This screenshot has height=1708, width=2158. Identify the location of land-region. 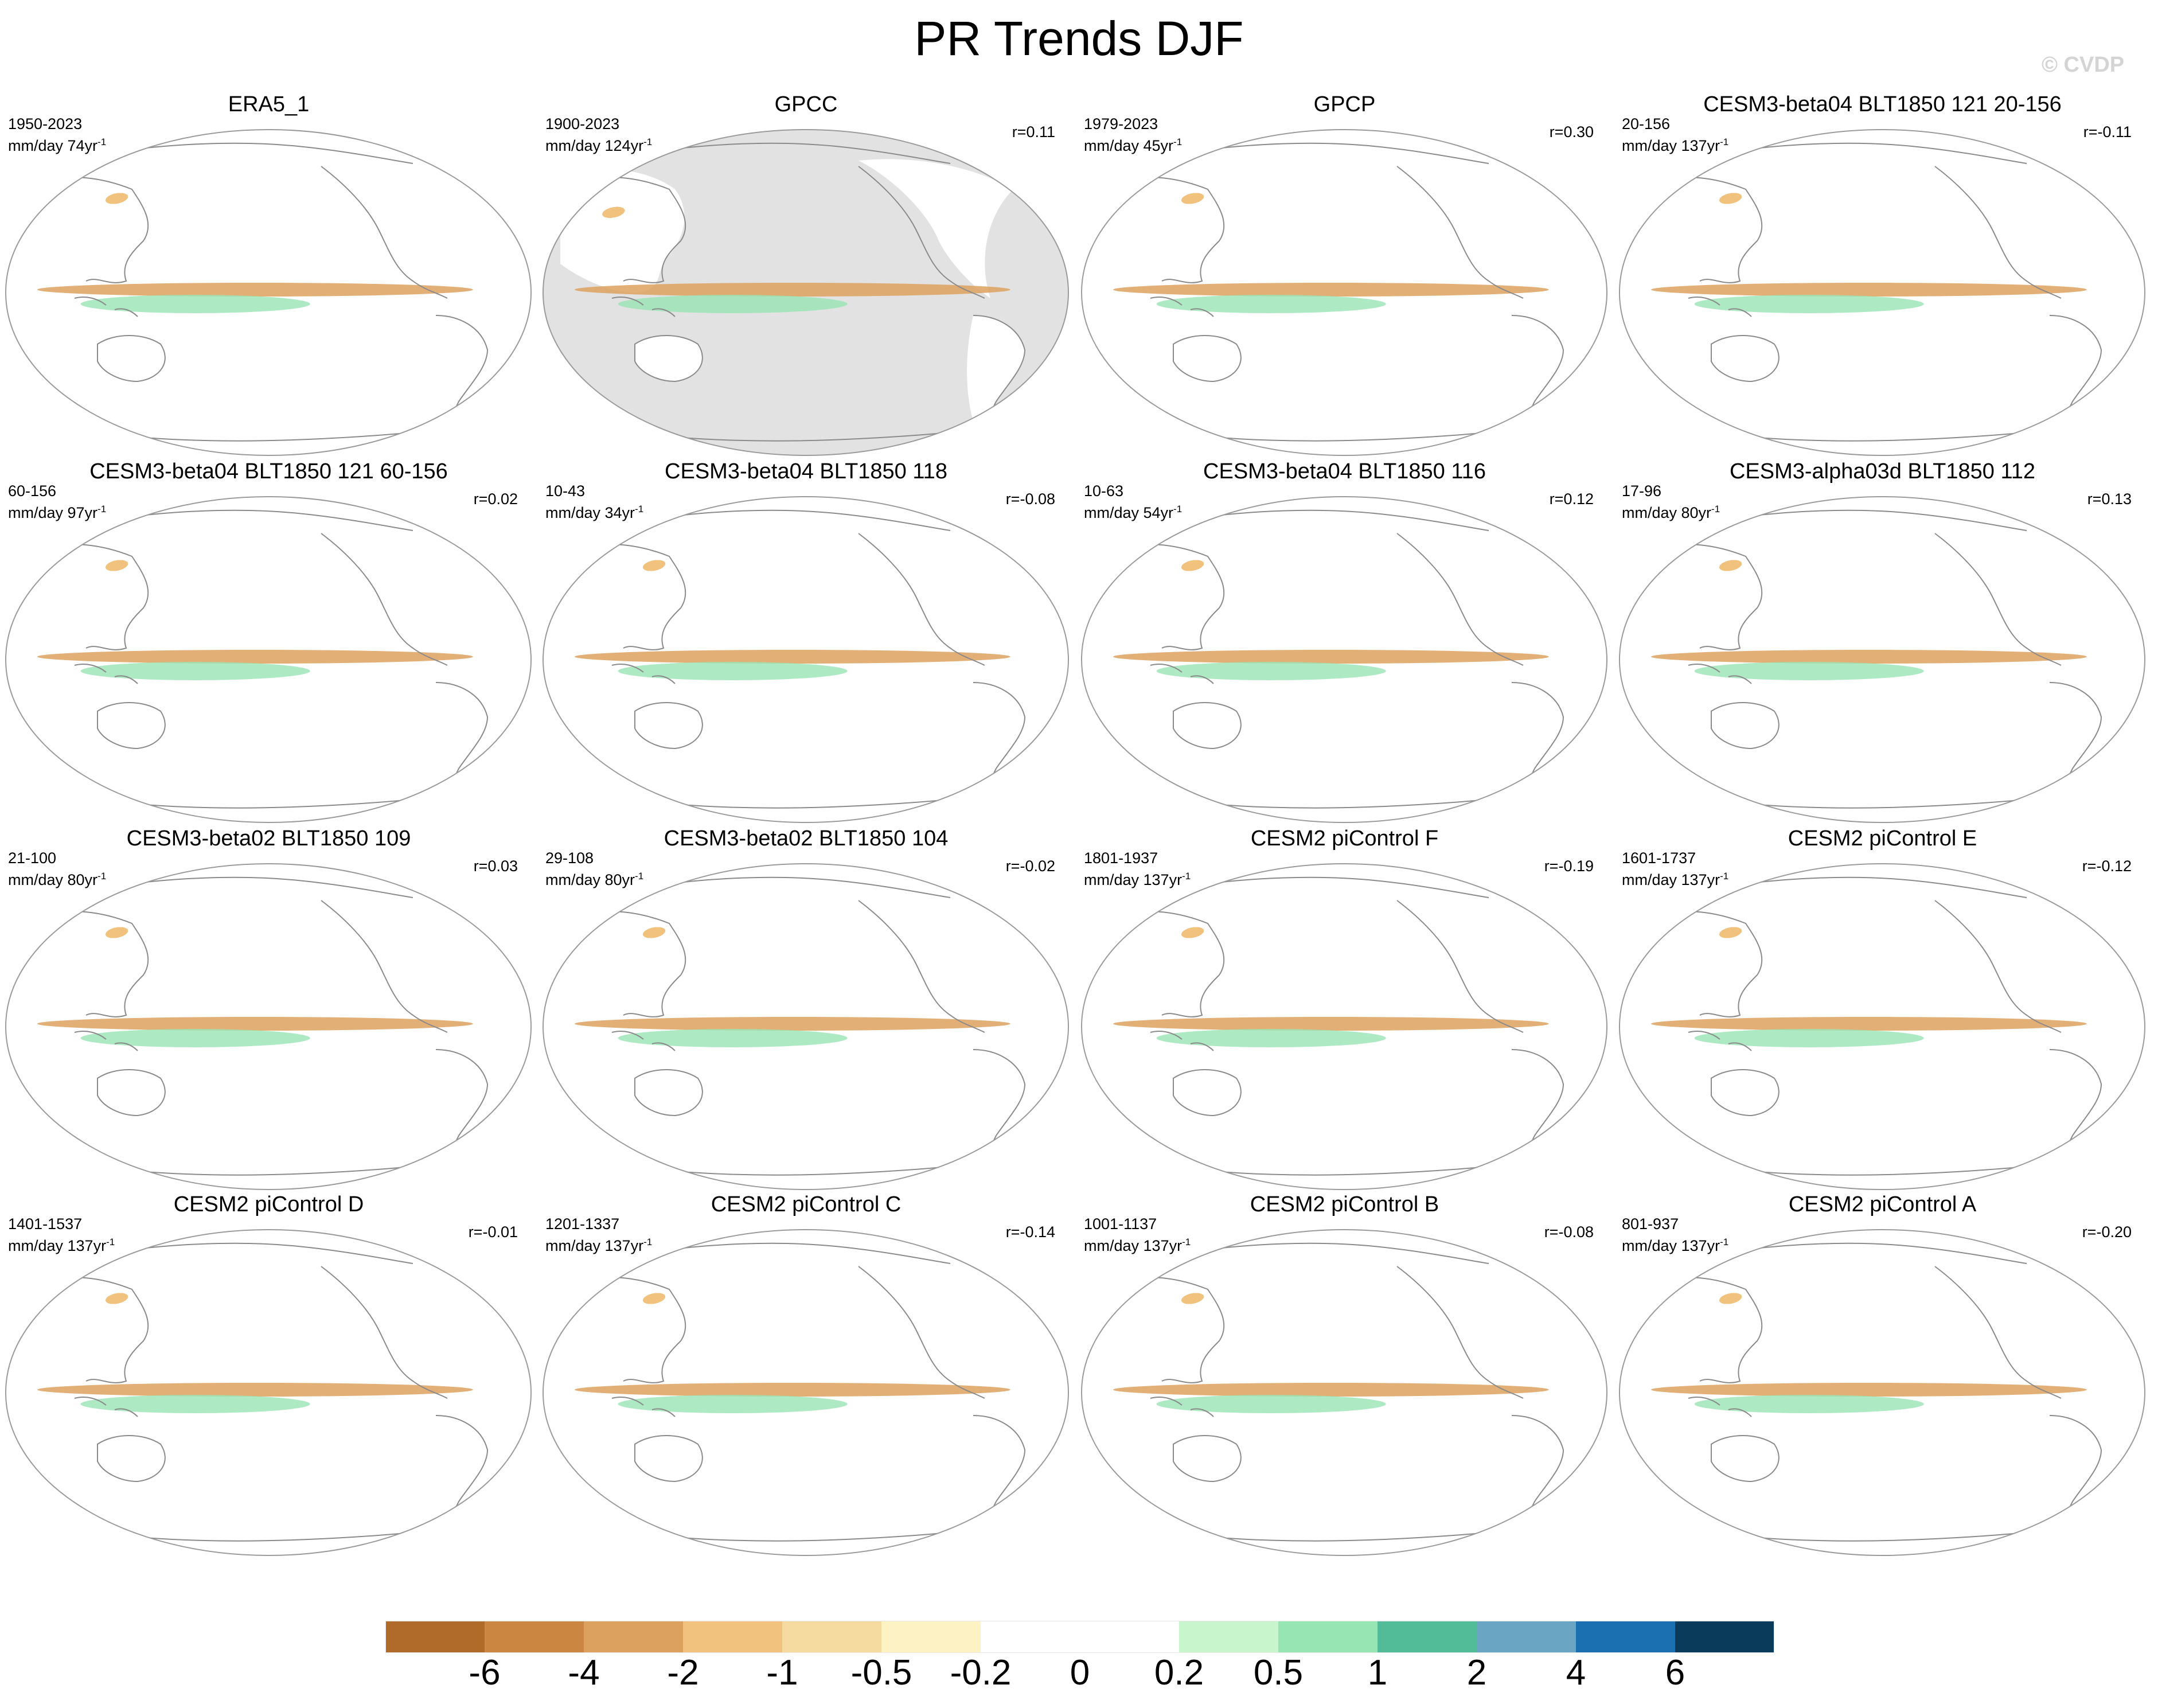
(669, 359).